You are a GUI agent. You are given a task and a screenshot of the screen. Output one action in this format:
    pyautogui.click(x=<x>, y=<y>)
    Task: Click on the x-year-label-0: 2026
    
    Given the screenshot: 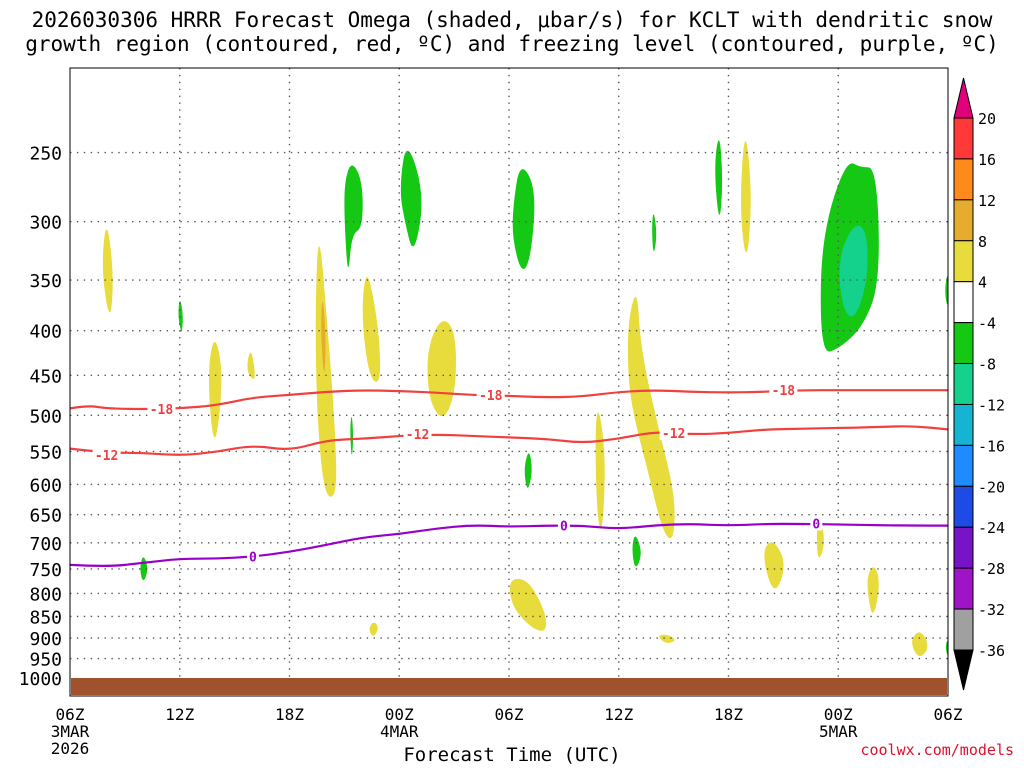 What is the action you would take?
    pyautogui.click(x=70, y=748)
    